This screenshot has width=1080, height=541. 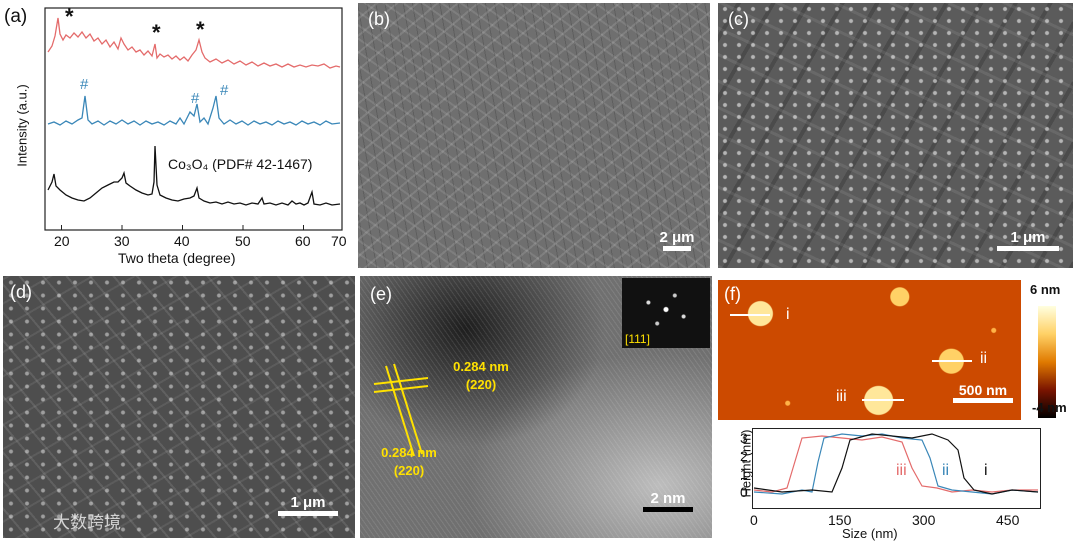 I want to click on xrd-hash-2: #, so click(x=195, y=98).